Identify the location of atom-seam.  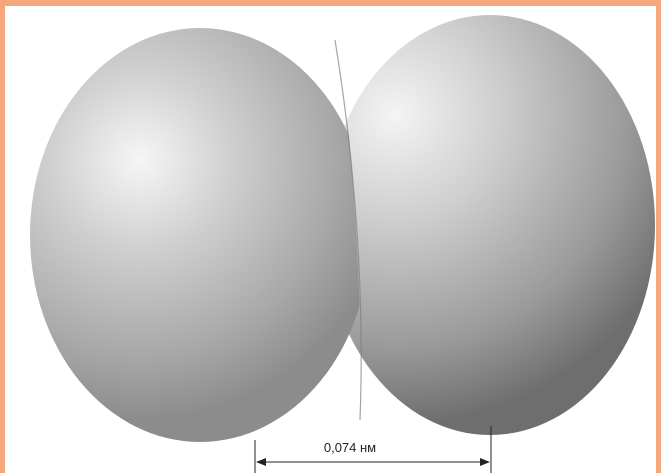
(348, 230).